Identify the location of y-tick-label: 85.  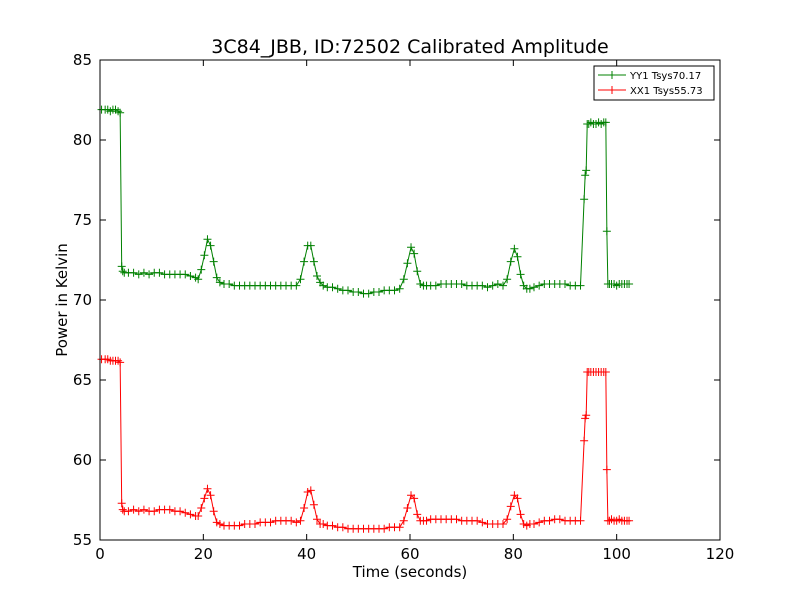
(82, 60).